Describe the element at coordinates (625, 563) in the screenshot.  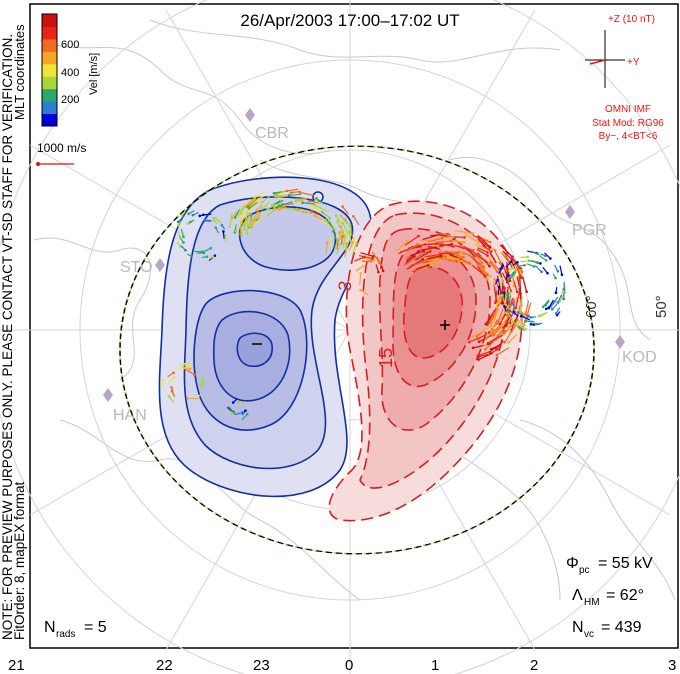
I see `stat-phi-value: = 55 kV` at that location.